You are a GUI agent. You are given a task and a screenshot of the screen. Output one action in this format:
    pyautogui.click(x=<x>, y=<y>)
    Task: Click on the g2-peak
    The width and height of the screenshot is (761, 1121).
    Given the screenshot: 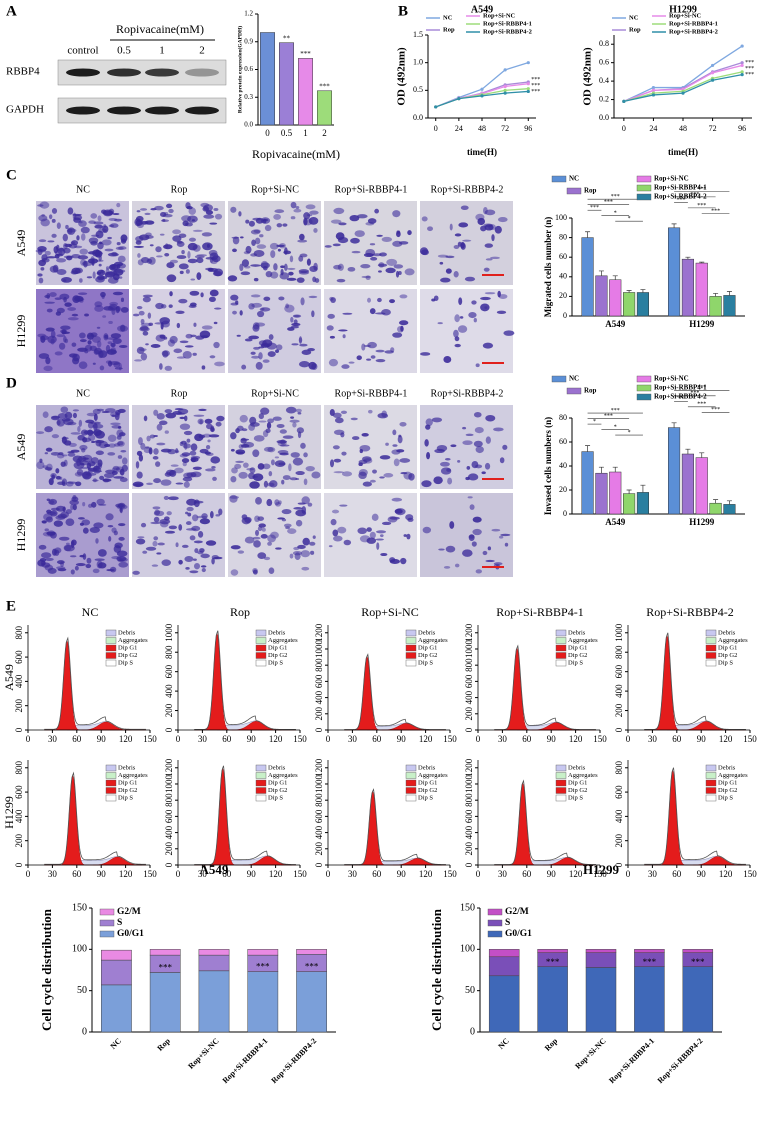 What is the action you would take?
    pyautogui.click(x=556, y=726)
    